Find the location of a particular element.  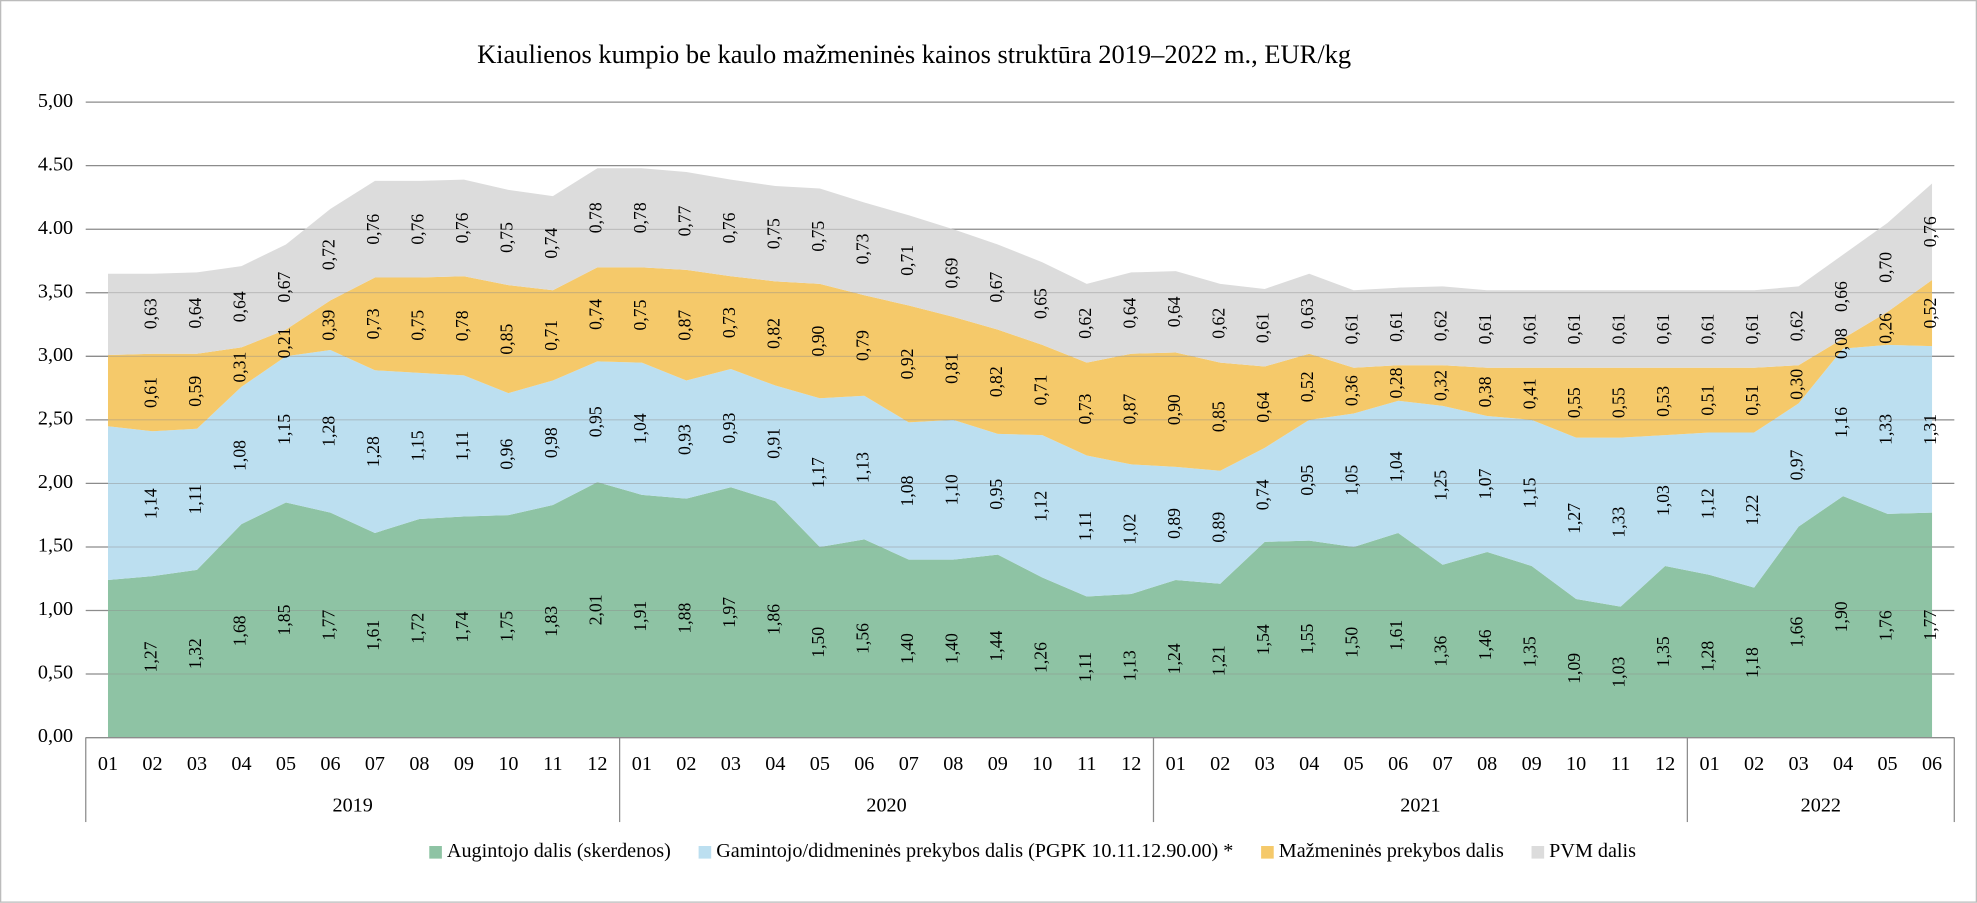

value-label: 1,09 is located at coordinates (1574, 668).